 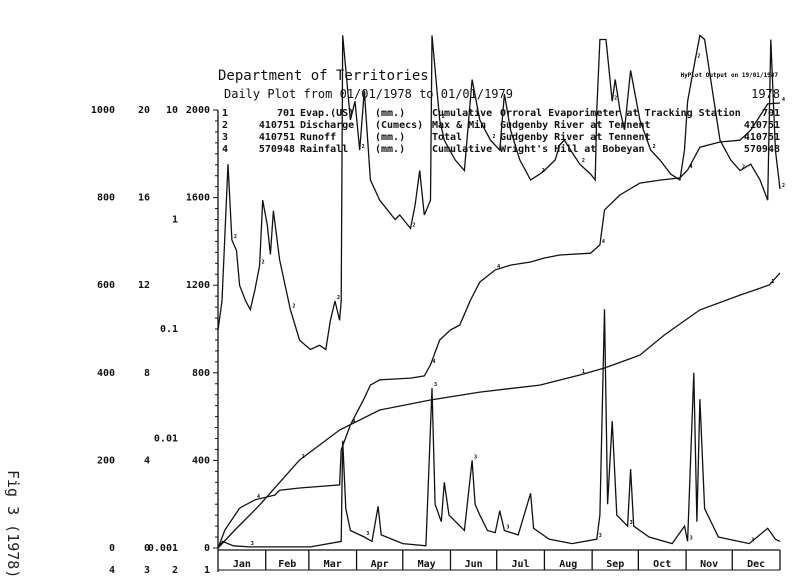 What do you see at coordinates (147, 570) in the screenshot?
I see `axis-id-label: 3` at bounding box center [147, 570].